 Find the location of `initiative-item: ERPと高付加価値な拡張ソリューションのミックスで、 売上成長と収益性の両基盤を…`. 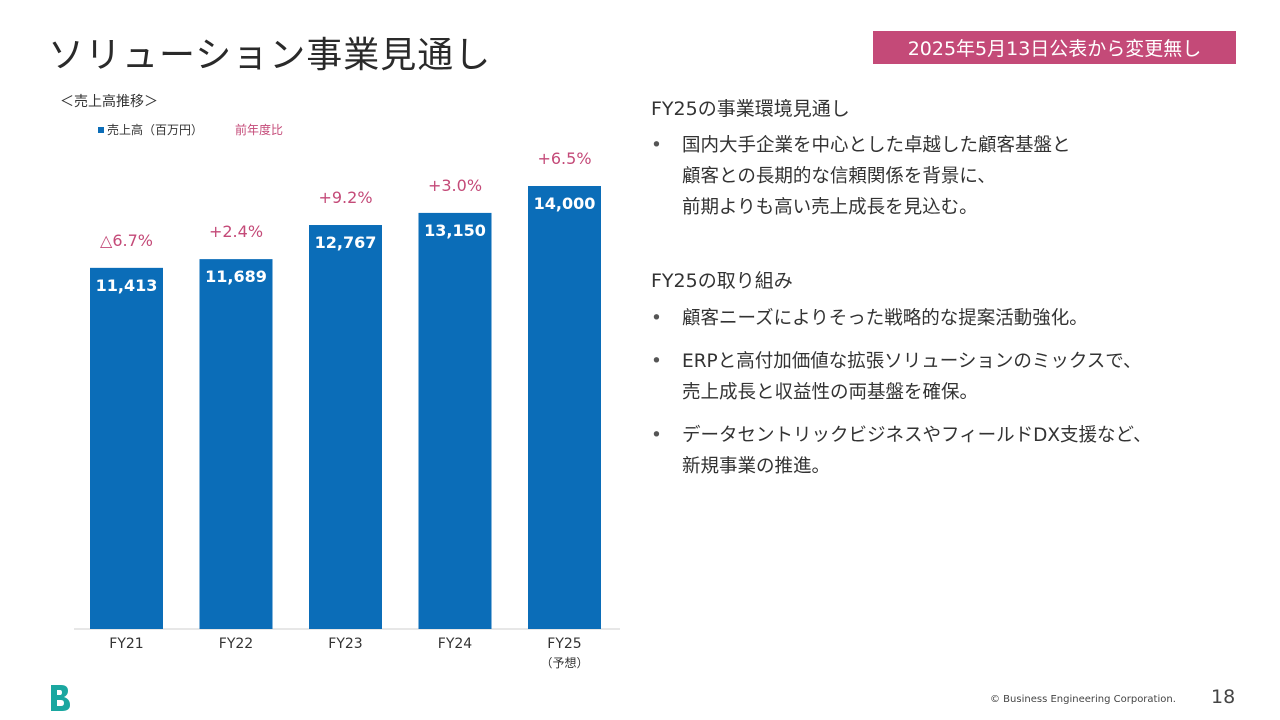

initiative-item: ERPと高付加価値な拡張ソリューションのミックスで、 売上成長と収益性の両基盤を… is located at coordinates (941, 377).